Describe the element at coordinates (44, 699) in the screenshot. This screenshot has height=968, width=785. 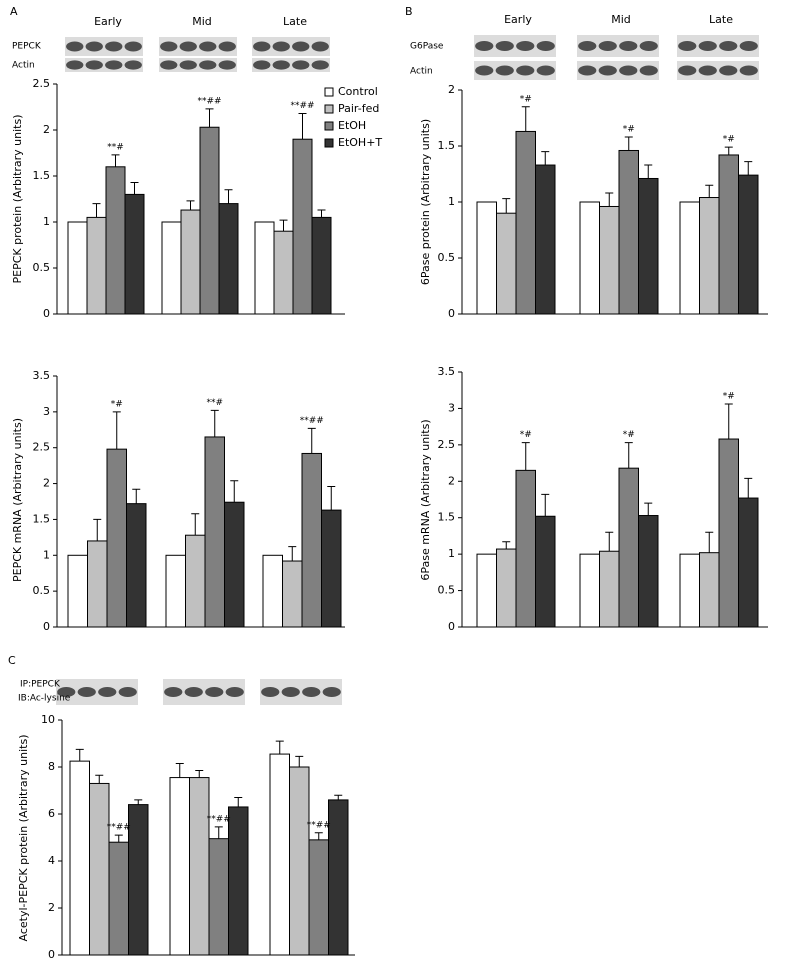
I see `blot-label: IB:Ac-lysine` at that location.